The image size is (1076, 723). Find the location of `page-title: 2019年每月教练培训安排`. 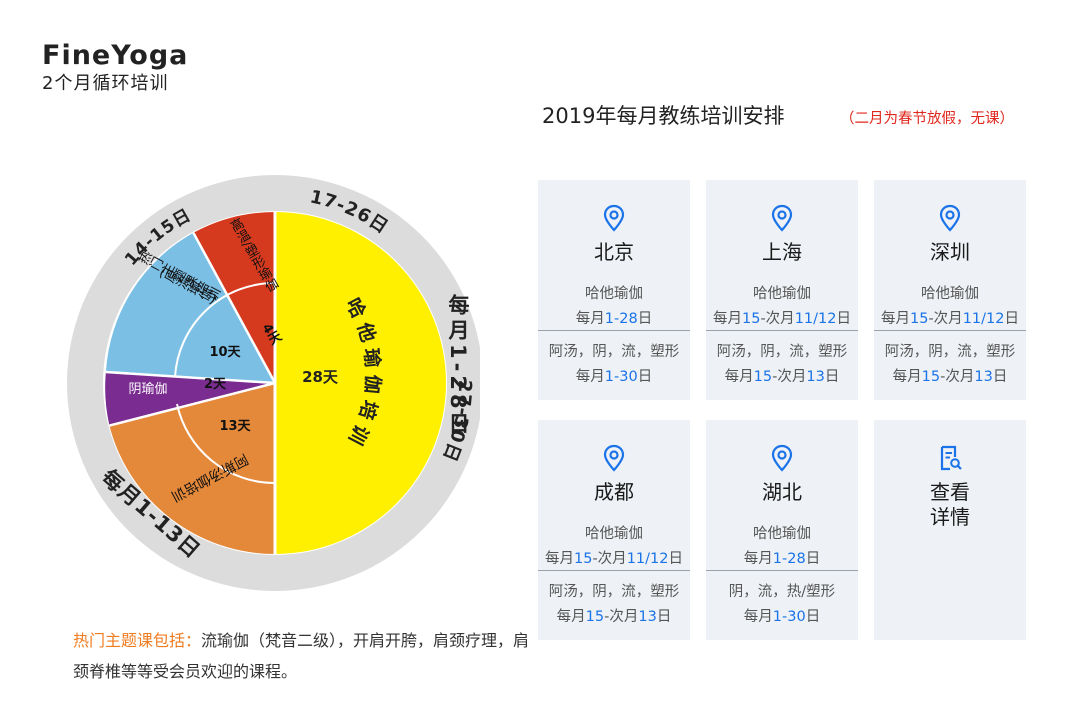

page-title: 2019年每月教练培训安排 is located at coordinates (663, 116).